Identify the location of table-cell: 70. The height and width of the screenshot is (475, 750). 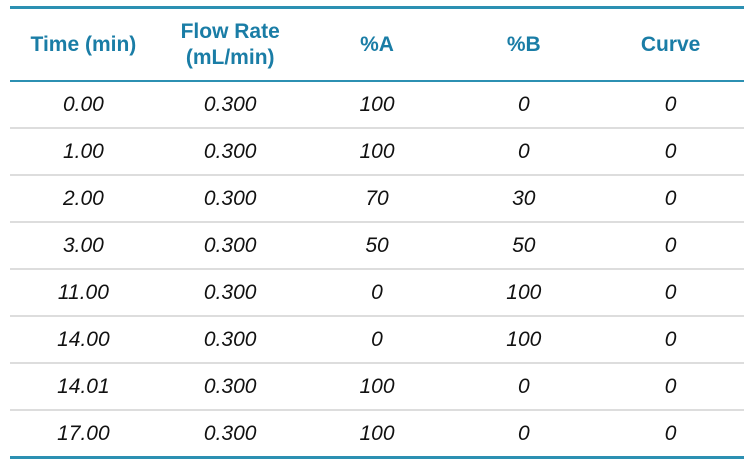
(377, 198).